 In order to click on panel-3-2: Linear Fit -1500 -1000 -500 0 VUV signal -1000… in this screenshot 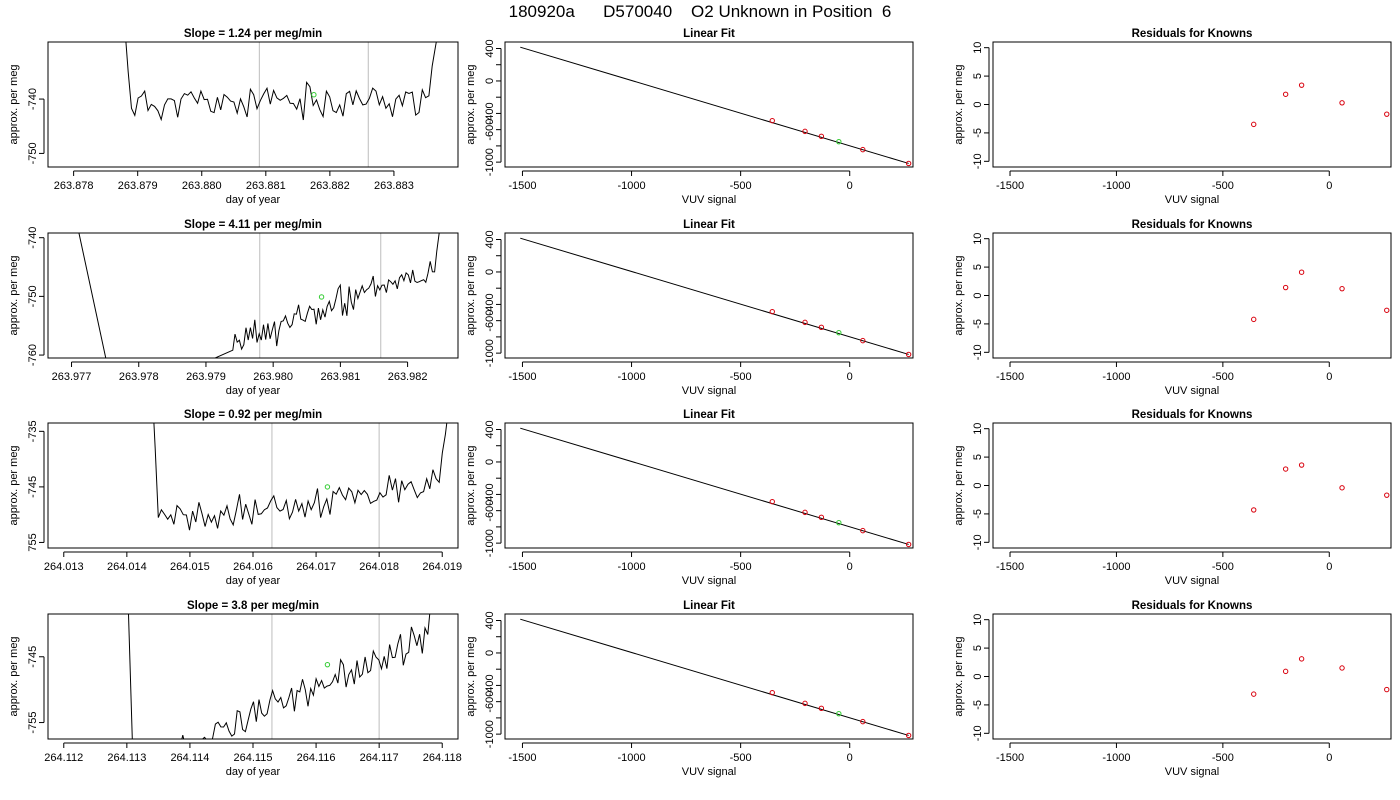, I will do `click(689, 498)`.